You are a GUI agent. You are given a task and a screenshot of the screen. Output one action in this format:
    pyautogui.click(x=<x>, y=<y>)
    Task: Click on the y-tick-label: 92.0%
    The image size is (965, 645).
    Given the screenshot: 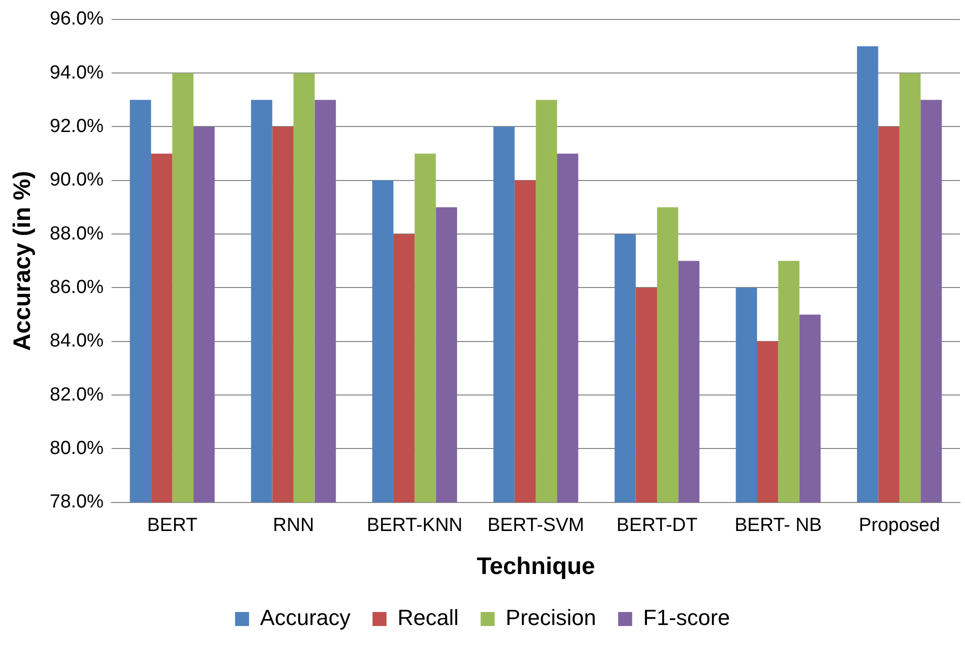 What is the action you would take?
    pyautogui.click(x=77, y=126)
    